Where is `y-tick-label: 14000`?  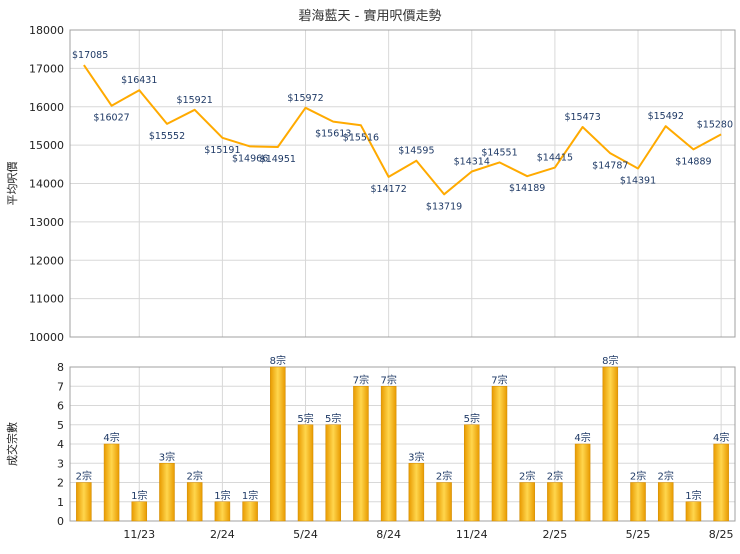
y-tick-label: 14000 is located at coordinates (46, 184).